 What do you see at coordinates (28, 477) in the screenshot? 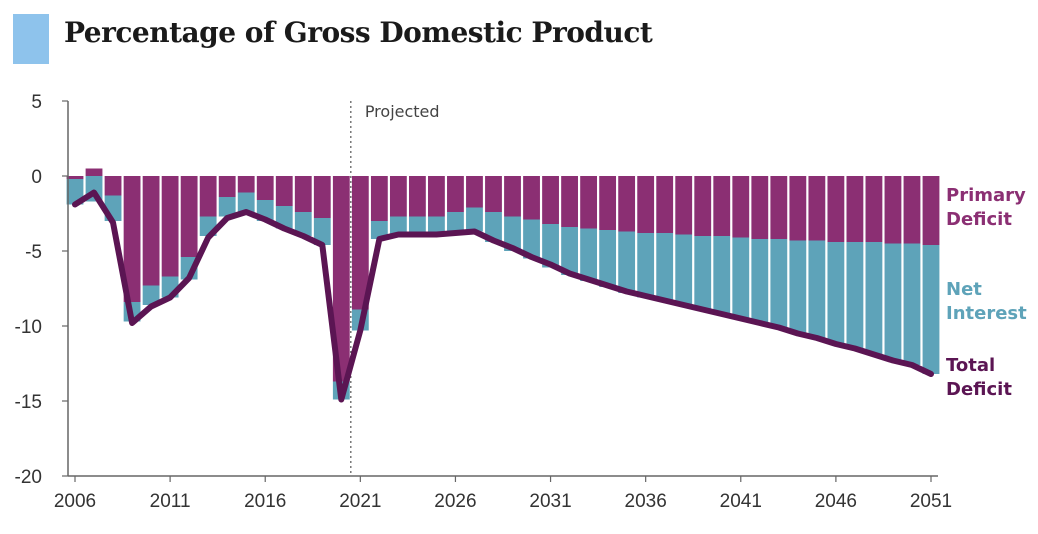
I see `y-tick-label--20: -20` at bounding box center [28, 477].